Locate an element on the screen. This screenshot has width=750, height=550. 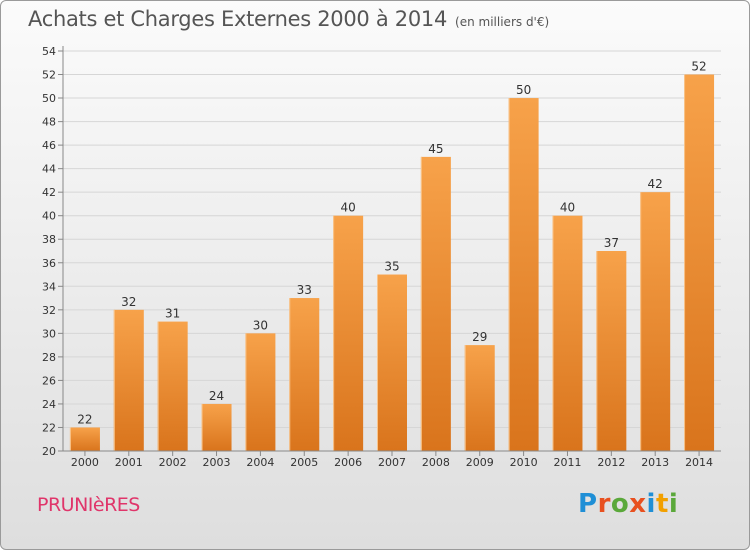
y-tick-label: 24 is located at coordinates (49, 404).